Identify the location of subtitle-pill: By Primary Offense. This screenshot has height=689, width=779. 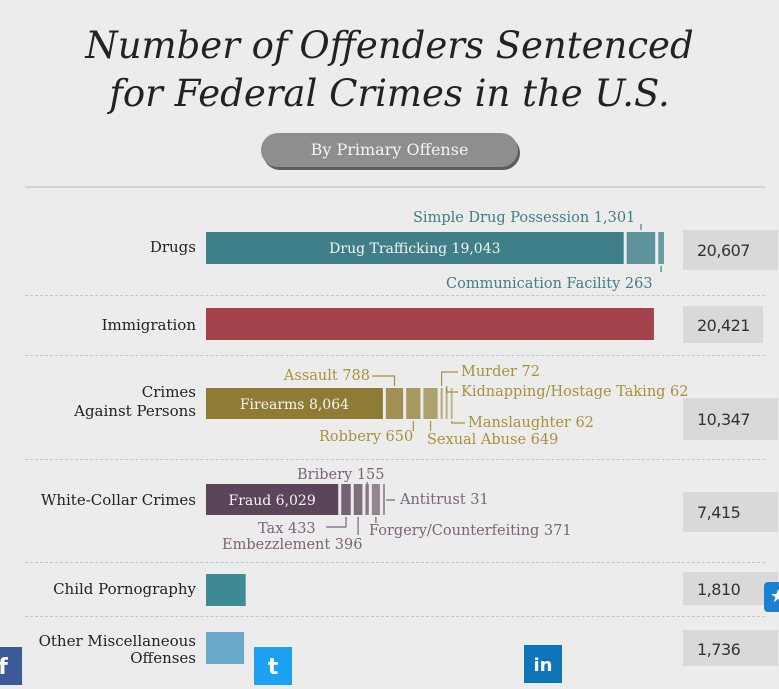
(389, 150).